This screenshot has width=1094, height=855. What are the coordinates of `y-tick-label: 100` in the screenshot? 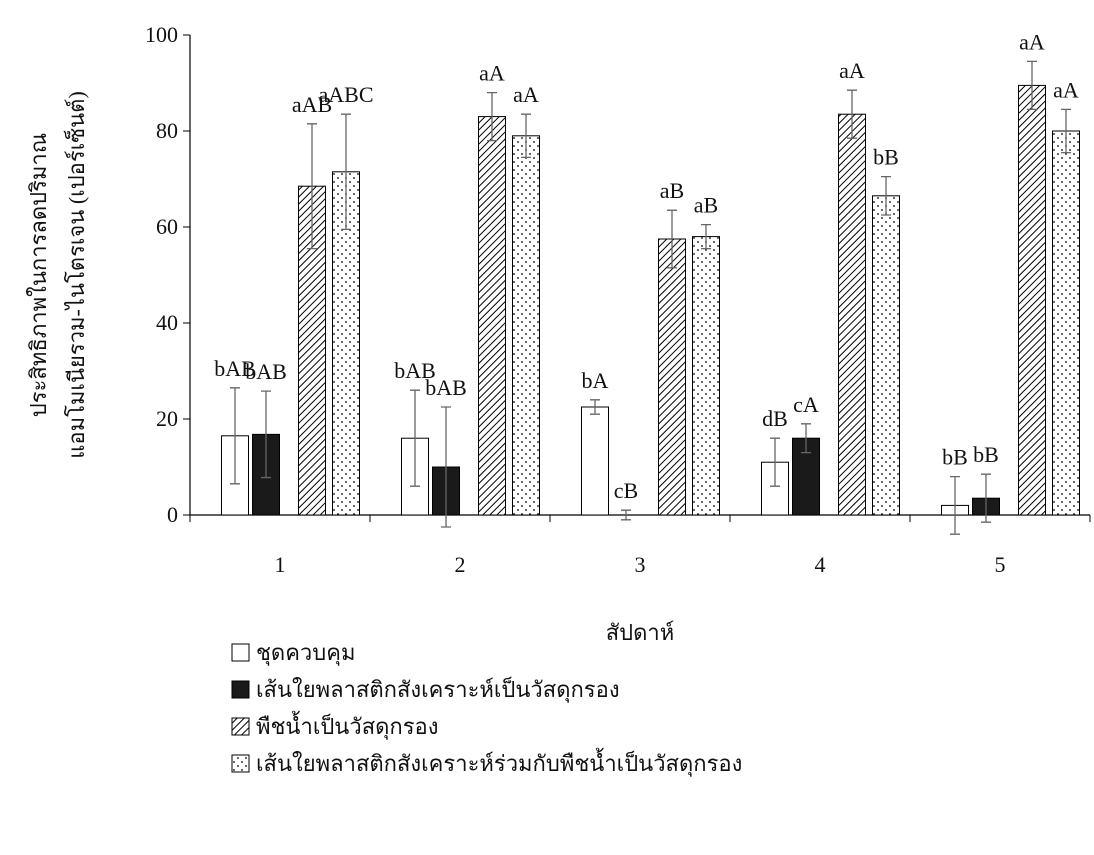 It's located at (161, 34).